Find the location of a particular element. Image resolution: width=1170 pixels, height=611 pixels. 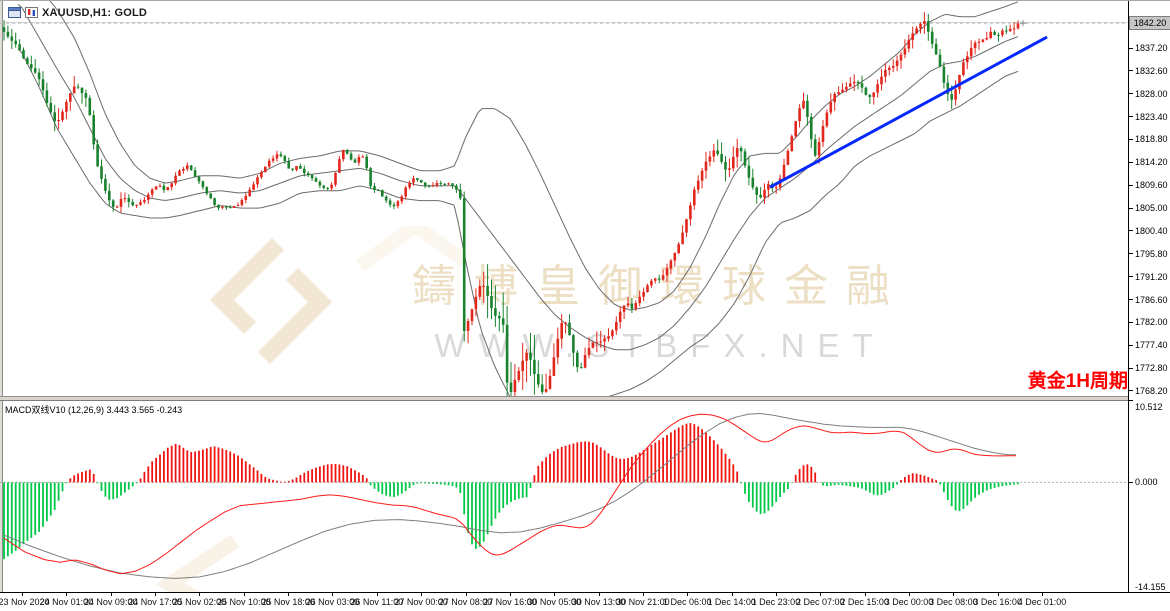

price-tick-label: 1823.40 is located at coordinates (1151, 116).